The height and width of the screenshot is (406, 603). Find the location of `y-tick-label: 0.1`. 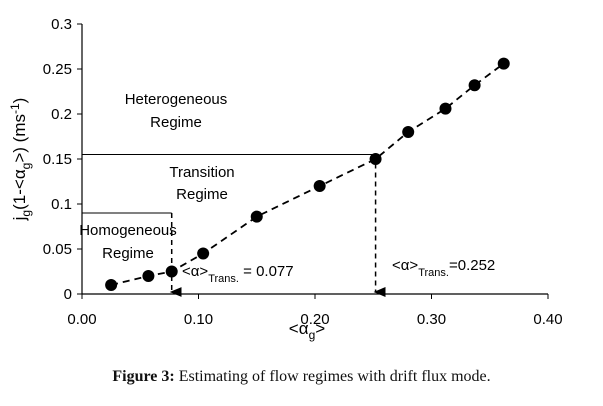

y-tick-label: 0.1 is located at coordinates (61, 204).